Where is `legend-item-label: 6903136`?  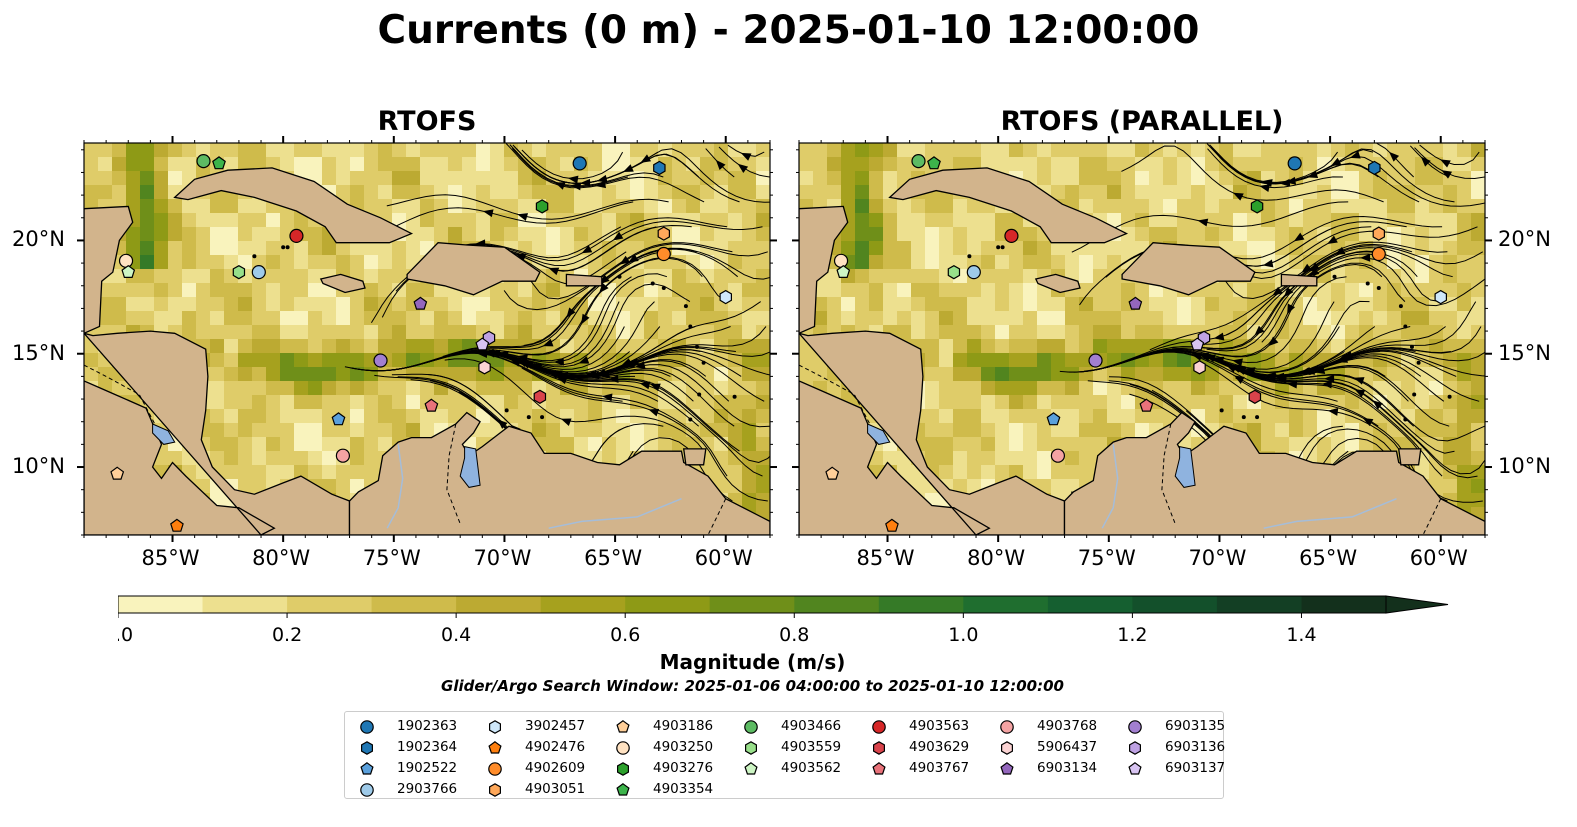
legend-item-label: 6903136 is located at coordinates (1195, 747).